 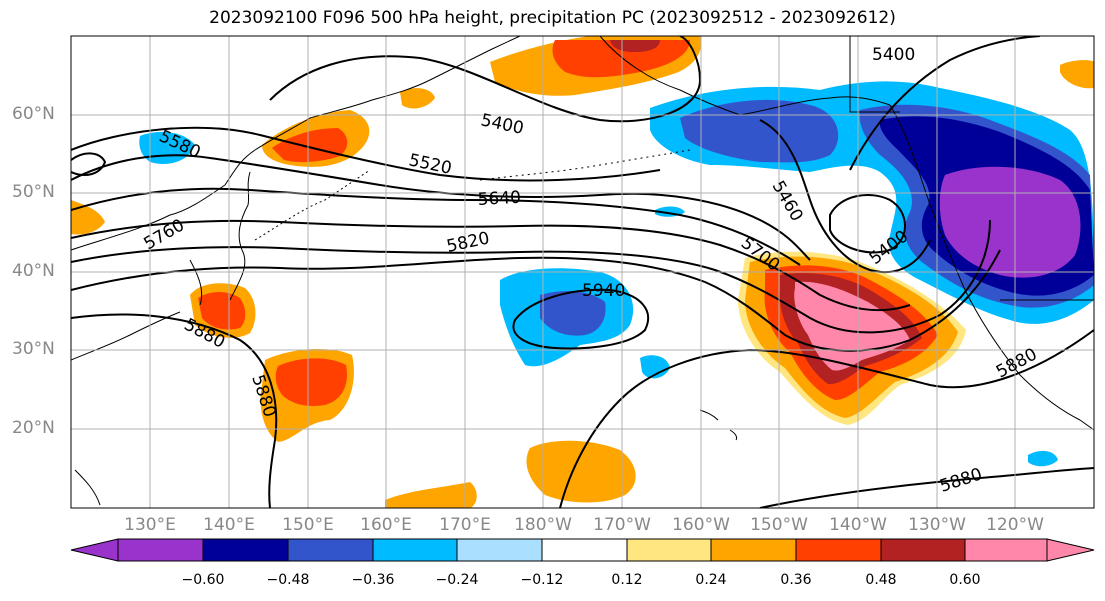 What do you see at coordinates (499, 199) in the screenshot?
I see `contour-label: 5640` at bounding box center [499, 199].